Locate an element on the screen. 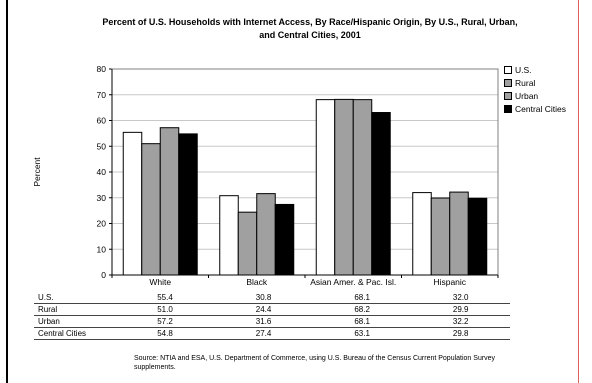 The height and width of the screenshot is (383, 592). y-tick-label: 40 is located at coordinates (102, 172).